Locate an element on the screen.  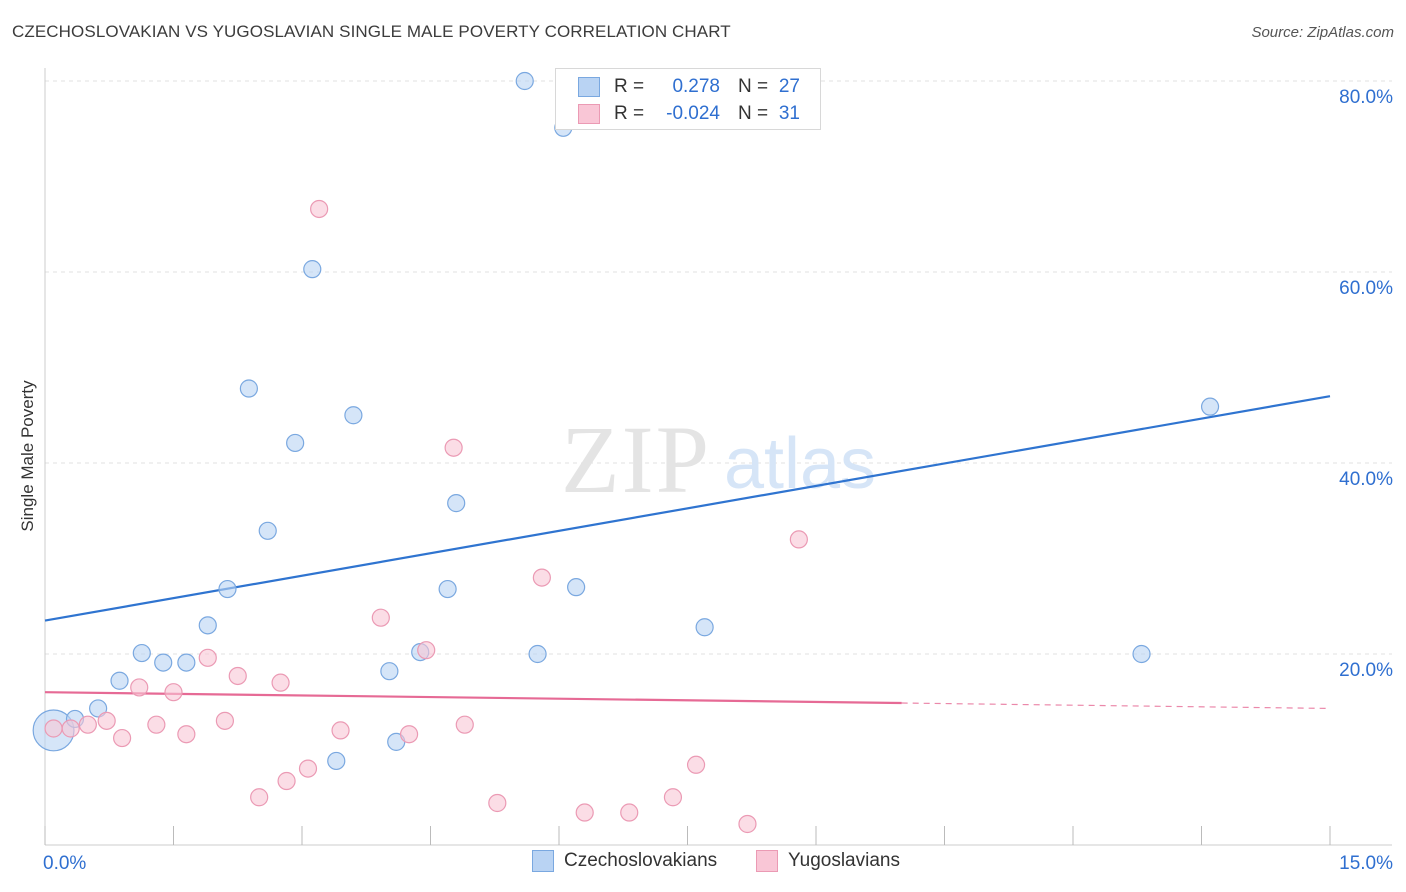
legend-label-yugoslavians: Yugoslavians is located at coordinates (844, 860).